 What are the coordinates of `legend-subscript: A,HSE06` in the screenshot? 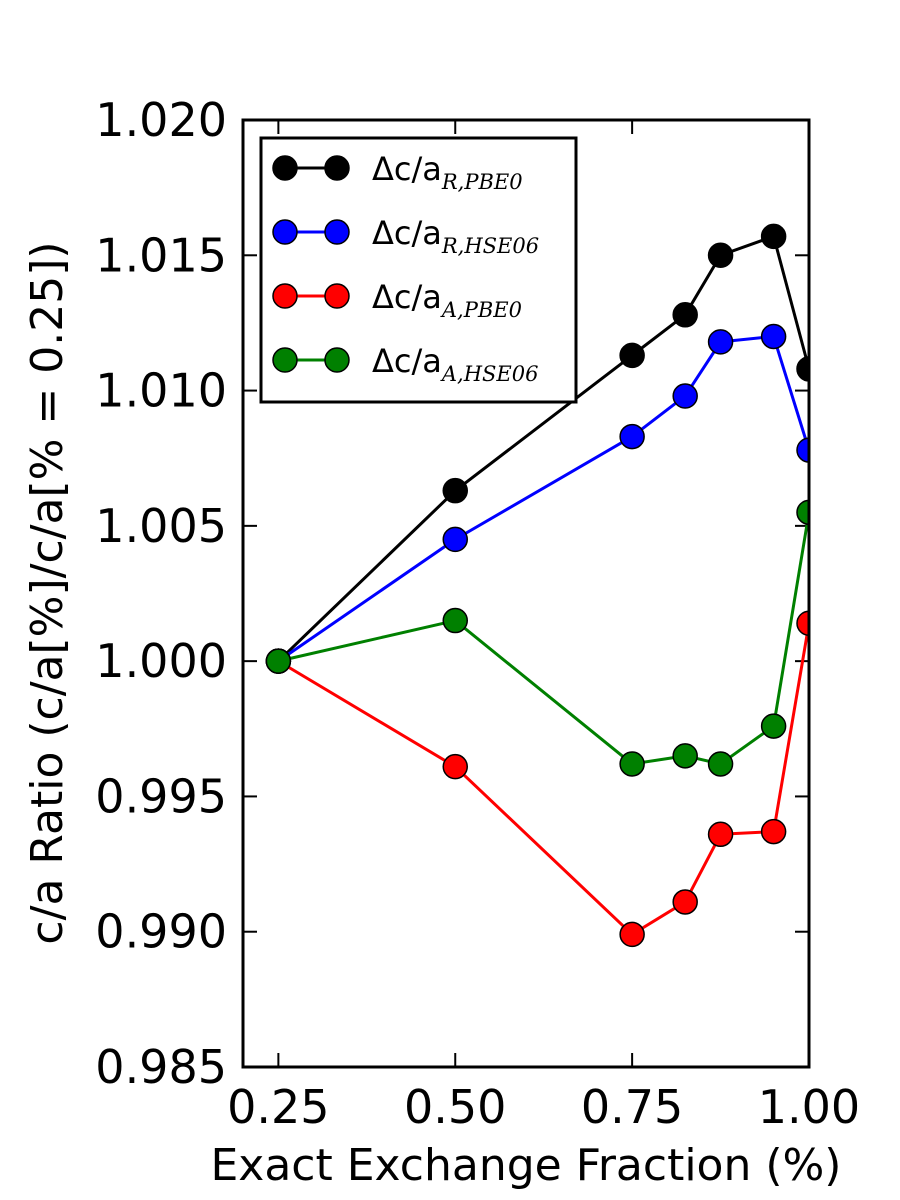 It's located at (489, 374).